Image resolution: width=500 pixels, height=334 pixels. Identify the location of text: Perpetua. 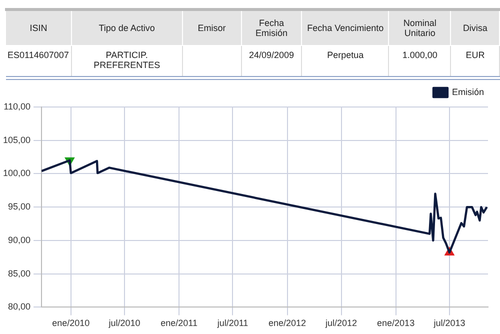
(345, 55).